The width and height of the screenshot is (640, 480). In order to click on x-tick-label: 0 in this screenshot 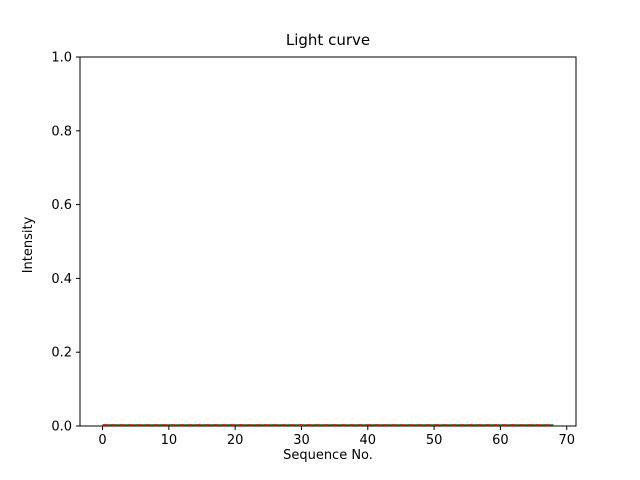, I will do `click(102, 440)`.